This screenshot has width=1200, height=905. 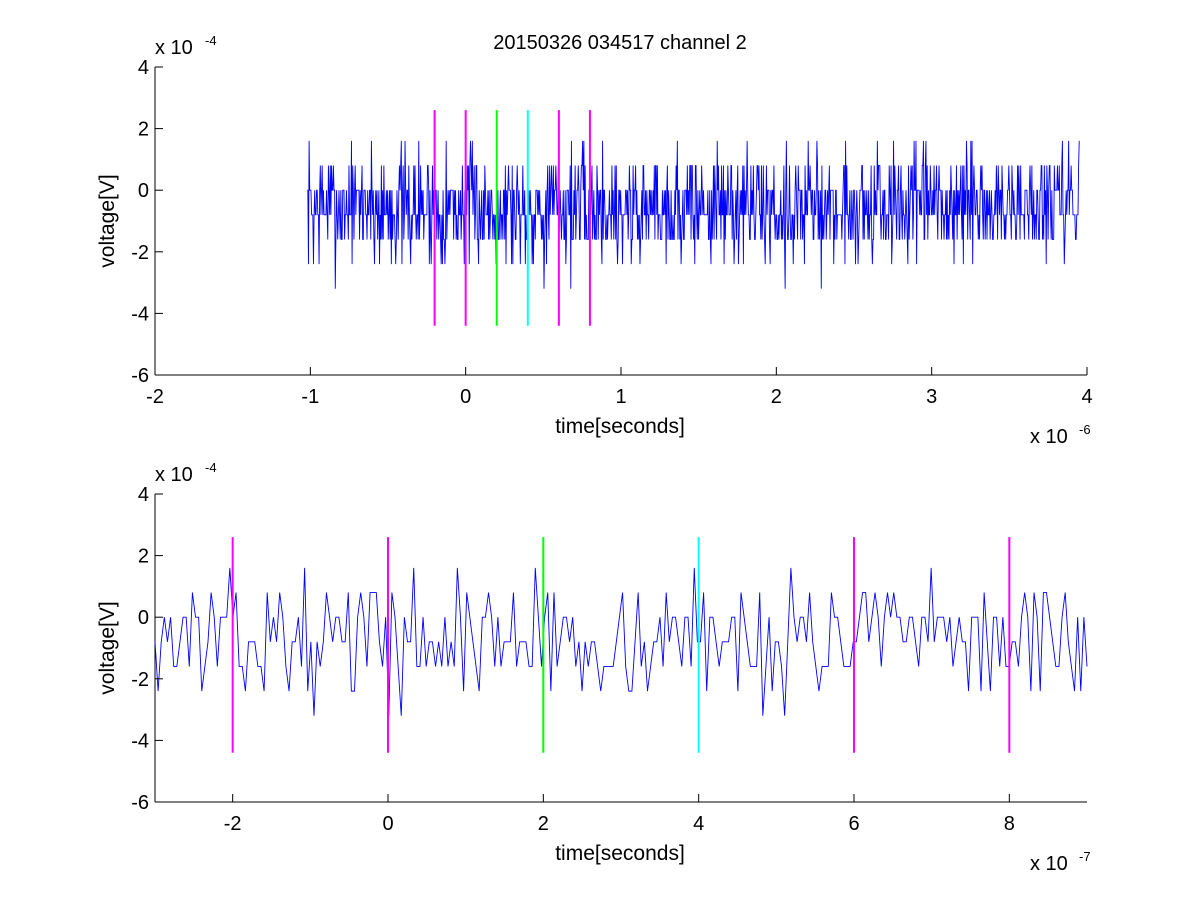 What do you see at coordinates (543, 824) in the screenshot?
I see `bottom-x-tick-label: 2` at bounding box center [543, 824].